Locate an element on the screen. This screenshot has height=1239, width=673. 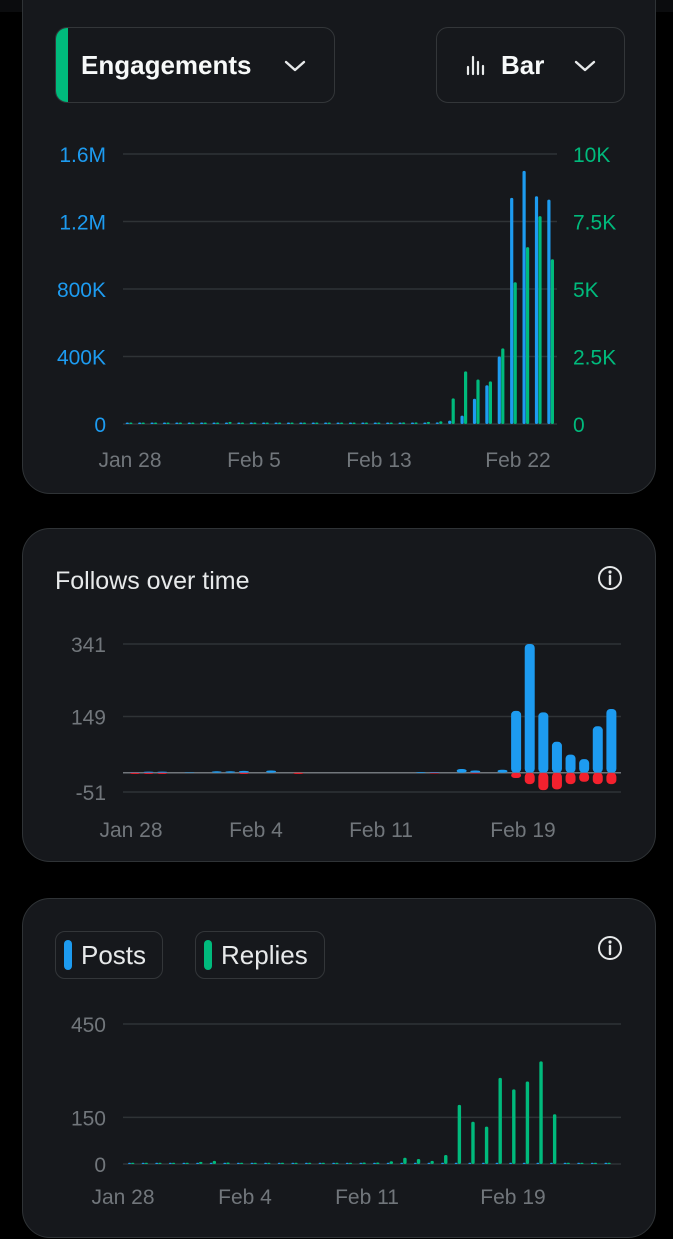
y-tick-right: 0 is located at coordinates (579, 425).